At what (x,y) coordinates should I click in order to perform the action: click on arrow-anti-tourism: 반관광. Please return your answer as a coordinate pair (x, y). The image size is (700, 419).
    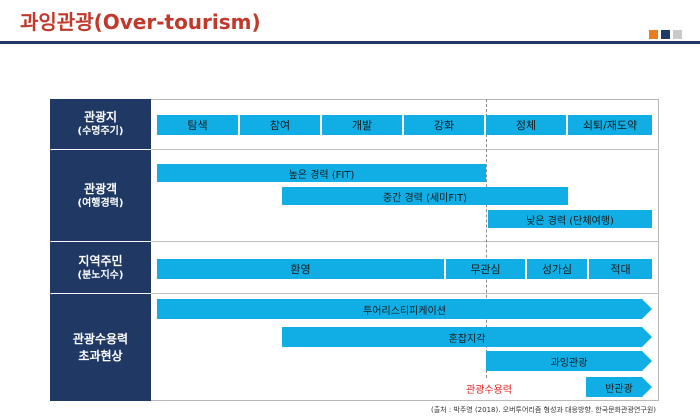
    Looking at the image, I should click on (619, 387).